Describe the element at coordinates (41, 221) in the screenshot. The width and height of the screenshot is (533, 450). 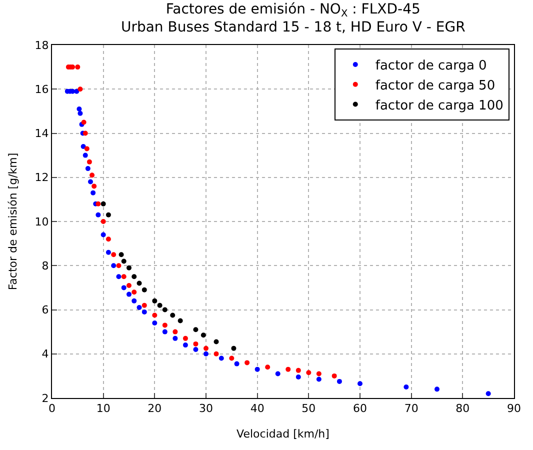
I see `y-tick-label: 10` at that location.